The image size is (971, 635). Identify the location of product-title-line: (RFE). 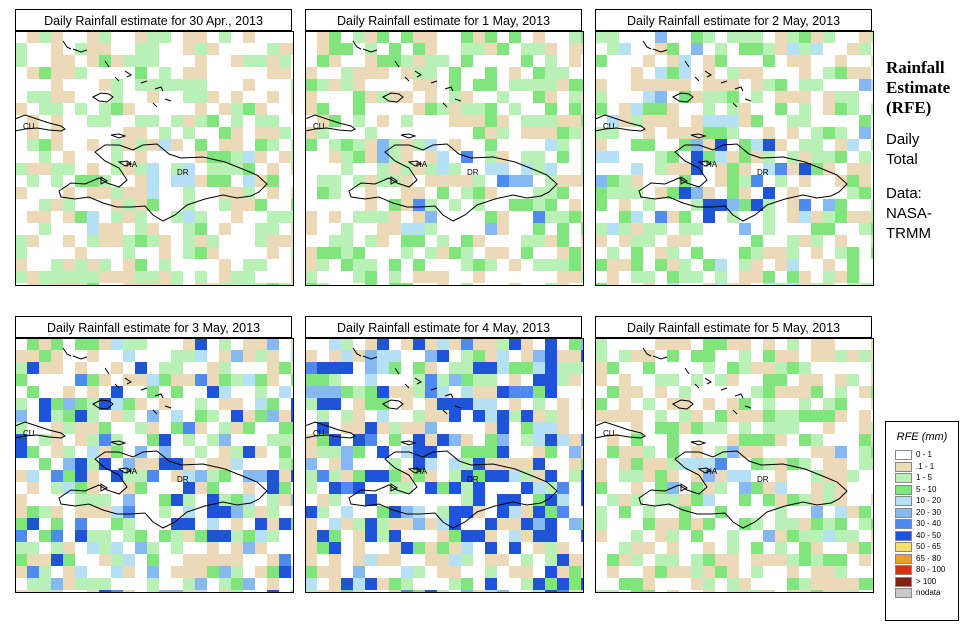
(909, 107).